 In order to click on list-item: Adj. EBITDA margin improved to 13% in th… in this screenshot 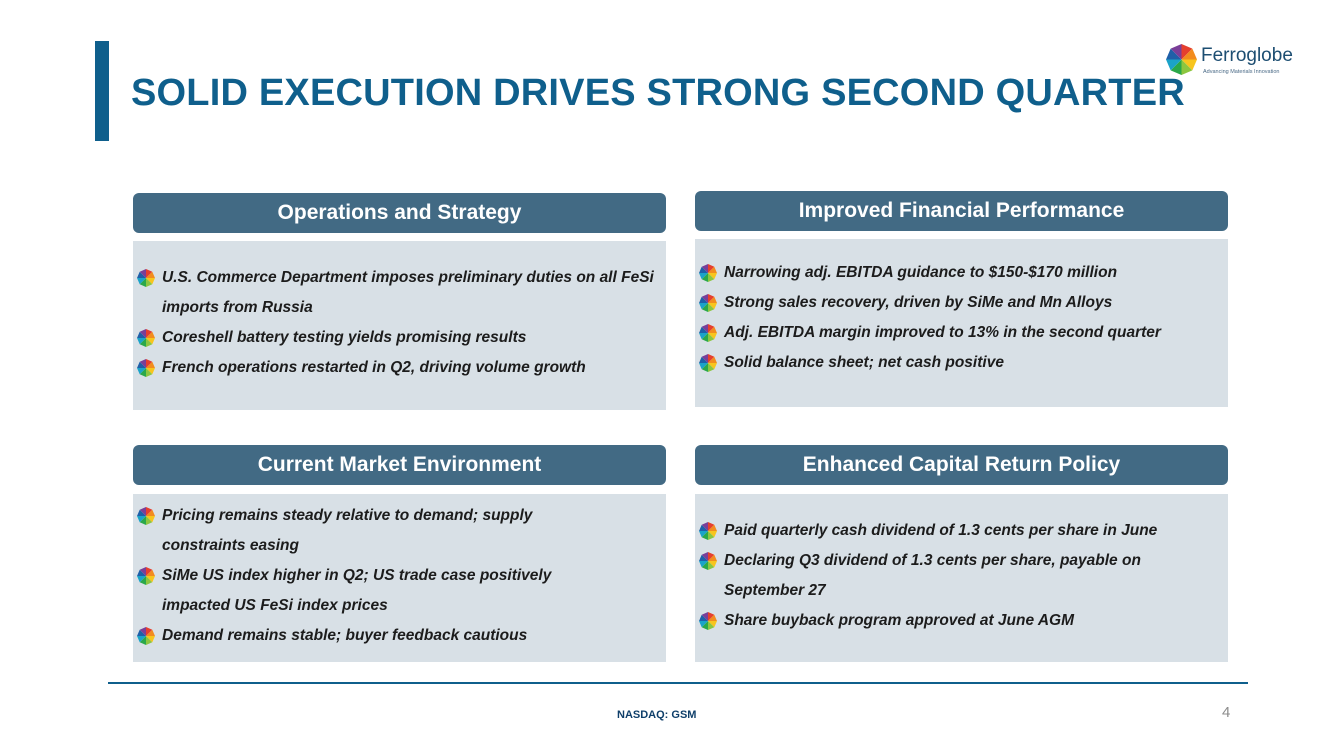, I will do `click(961, 333)`.